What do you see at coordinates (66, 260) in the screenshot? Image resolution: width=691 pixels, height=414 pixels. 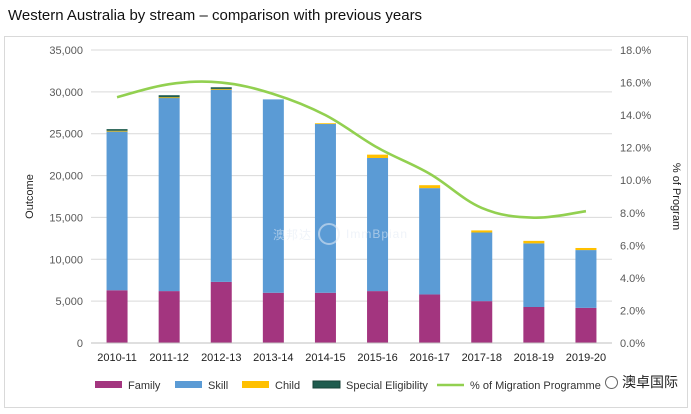 I see `y-tick-label: 10,000` at bounding box center [66, 260].